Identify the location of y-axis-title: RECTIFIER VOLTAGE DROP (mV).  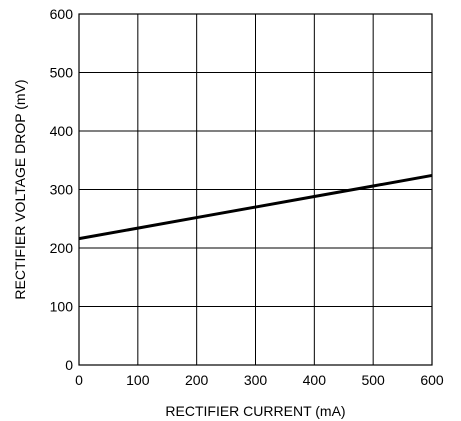
(20, 189).